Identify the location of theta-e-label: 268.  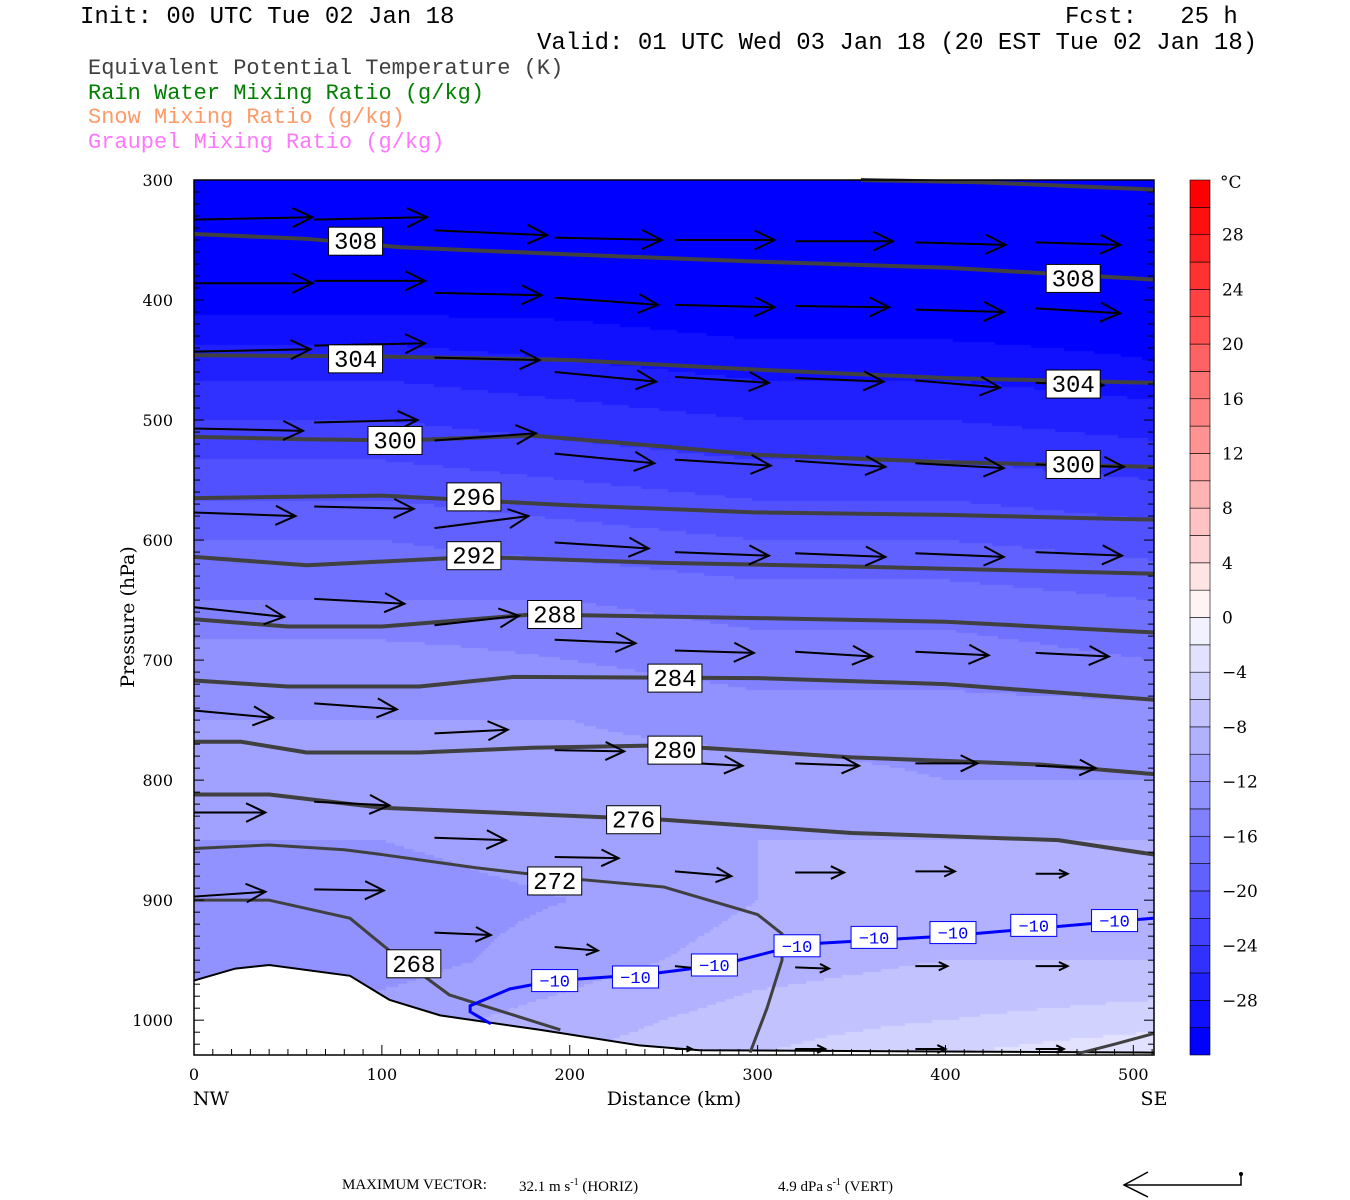
(413, 966).